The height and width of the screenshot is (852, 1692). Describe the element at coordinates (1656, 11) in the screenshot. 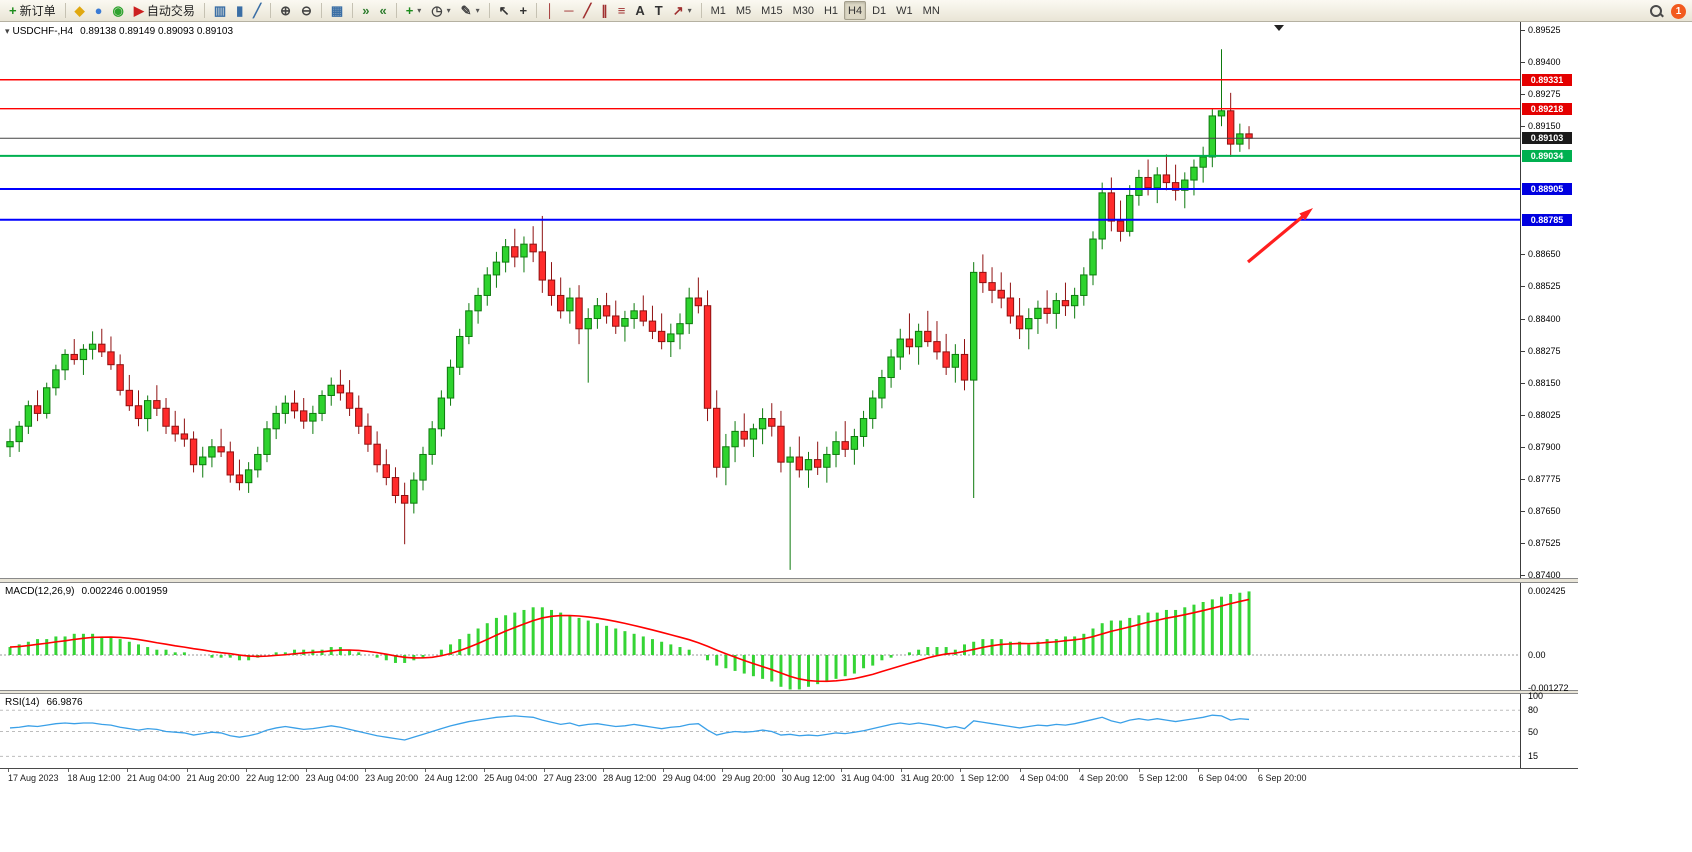

I see `search-icon` at that location.